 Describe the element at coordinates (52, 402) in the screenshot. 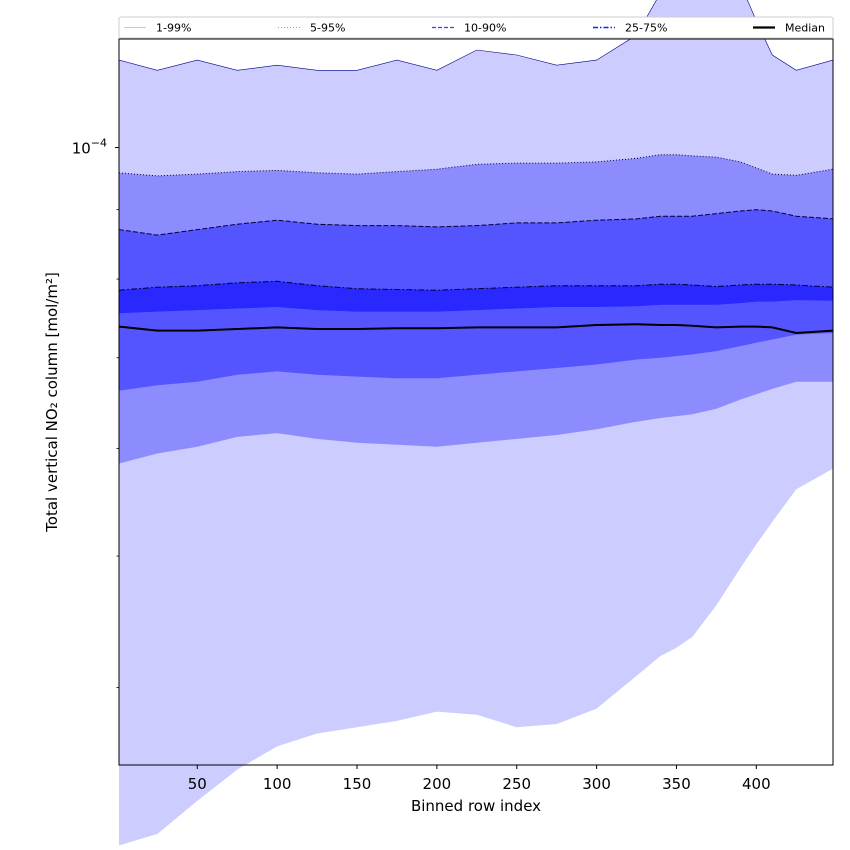

I see `y-axis-label: Total vertical NO₂ column [mol/m²]` at that location.